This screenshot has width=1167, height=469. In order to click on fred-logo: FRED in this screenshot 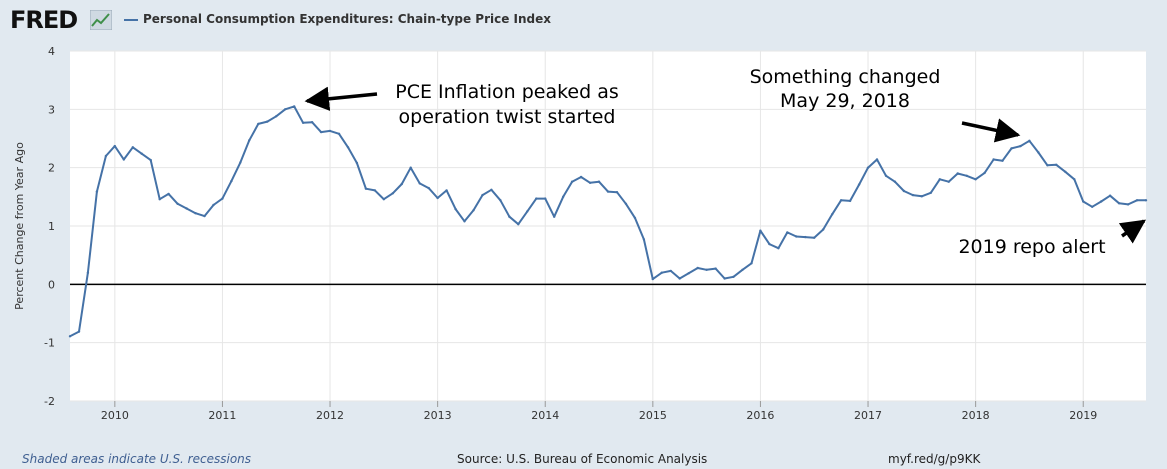, I will do `click(44, 20)`.